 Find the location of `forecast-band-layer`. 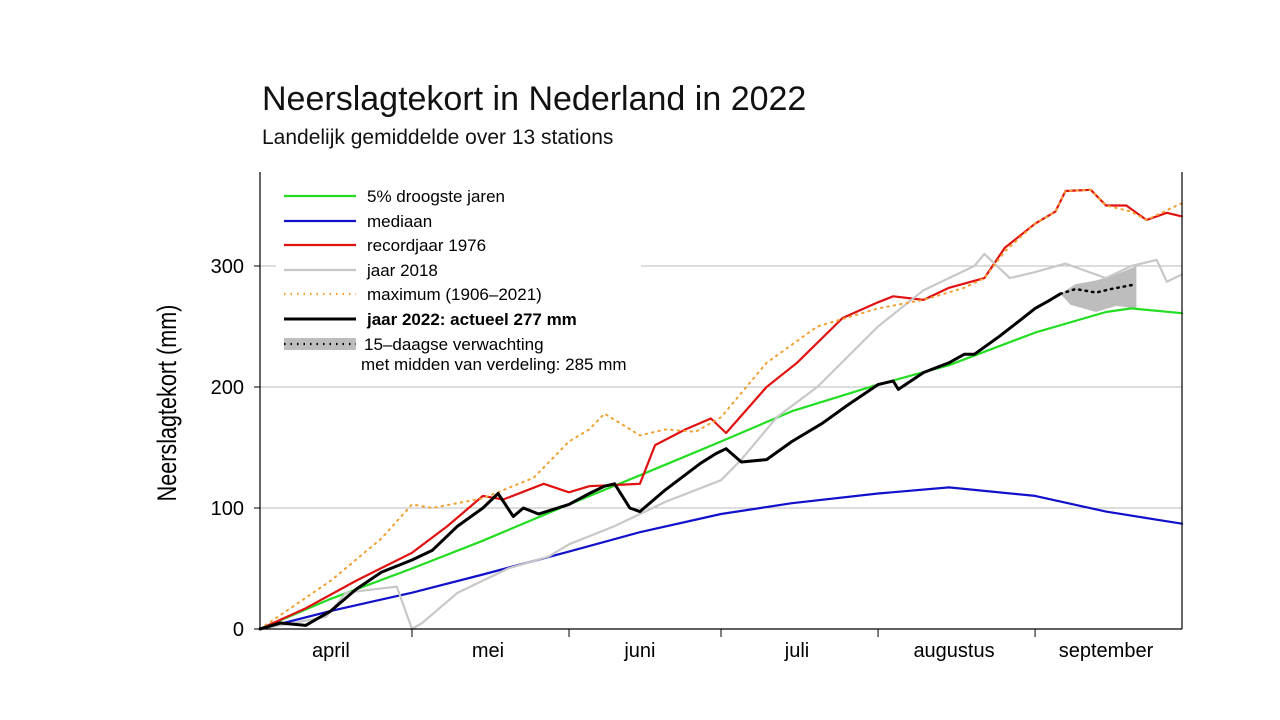

forecast-band-layer is located at coordinates (1098, 289).